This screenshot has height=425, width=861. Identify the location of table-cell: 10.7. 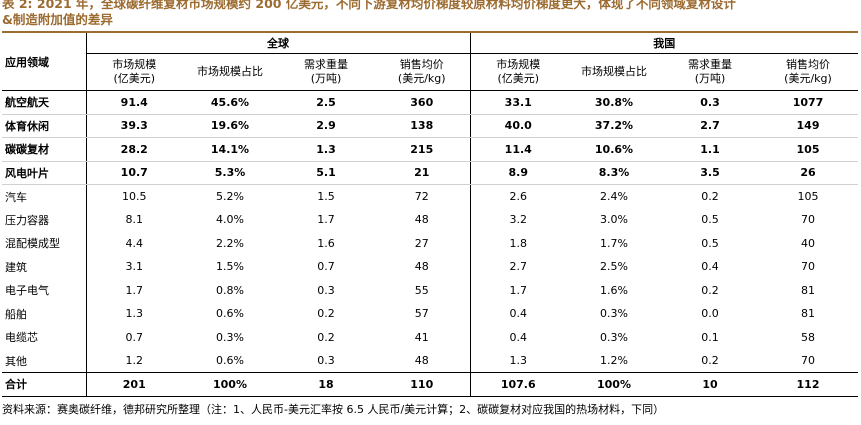
(134, 173).